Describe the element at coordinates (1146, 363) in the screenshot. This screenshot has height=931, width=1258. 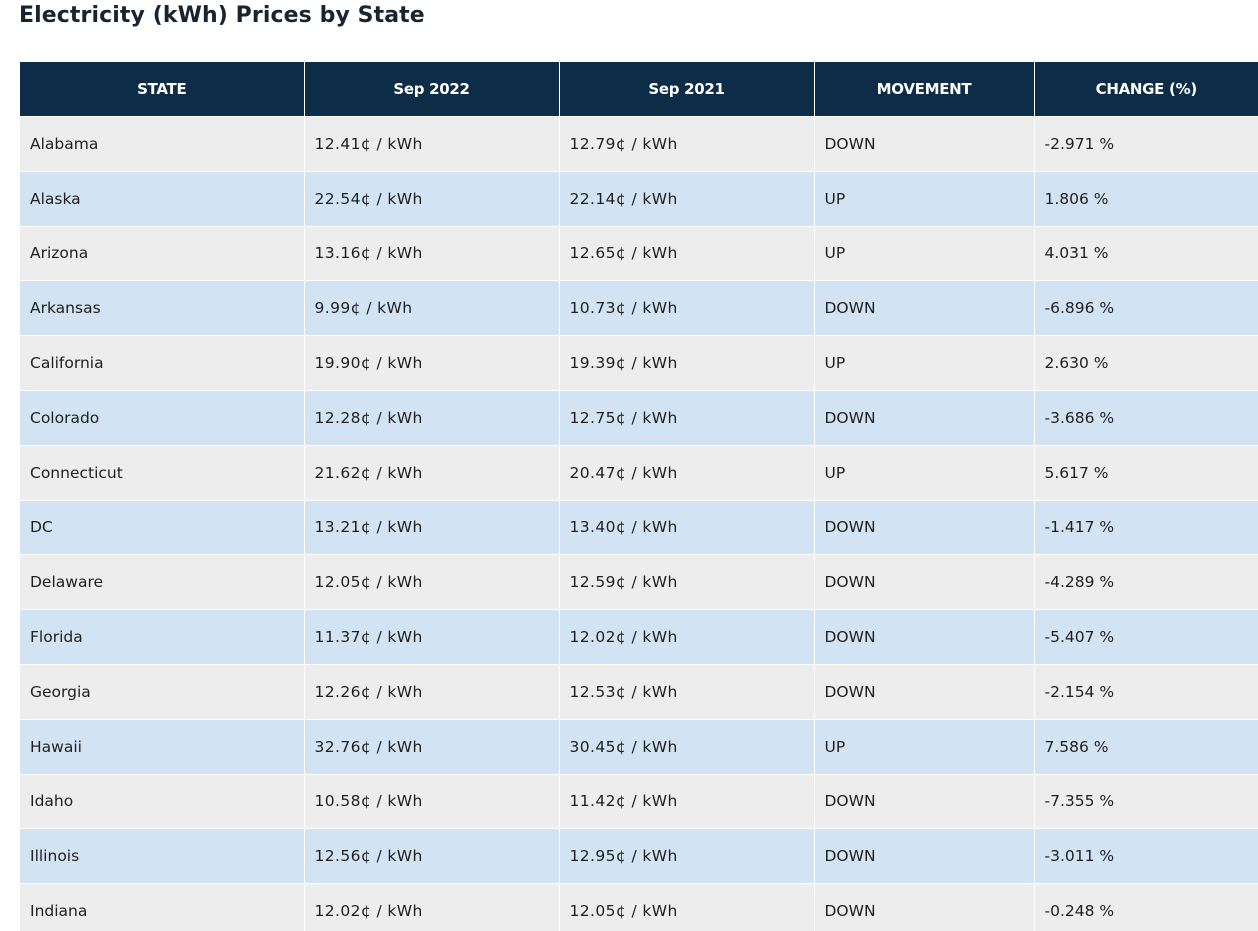
I see `change-cell: 2.630 %` at that location.